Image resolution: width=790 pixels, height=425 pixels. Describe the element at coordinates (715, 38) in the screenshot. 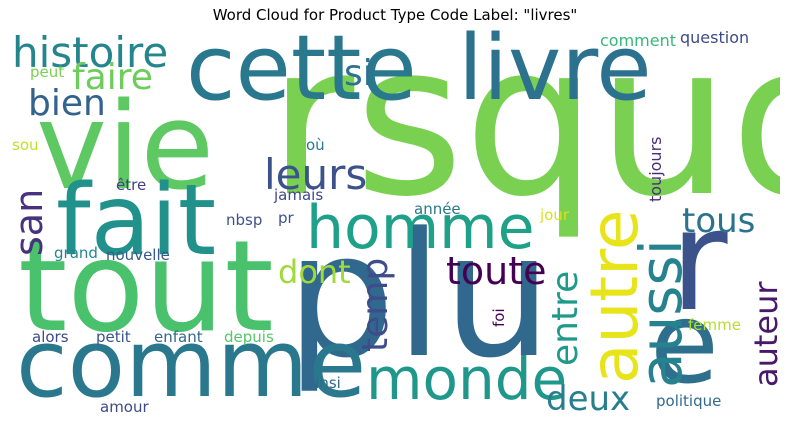

I see `word-28: question` at that location.